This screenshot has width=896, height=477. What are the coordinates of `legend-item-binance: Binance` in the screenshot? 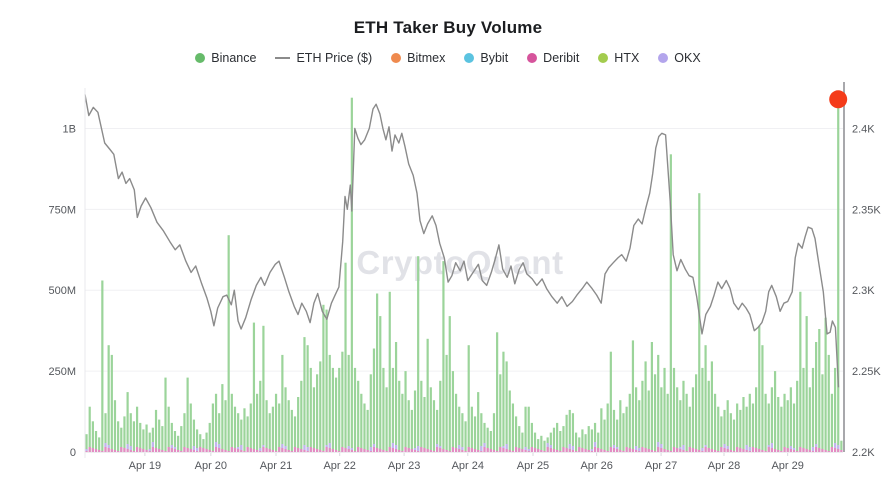 It's located at (225, 58).